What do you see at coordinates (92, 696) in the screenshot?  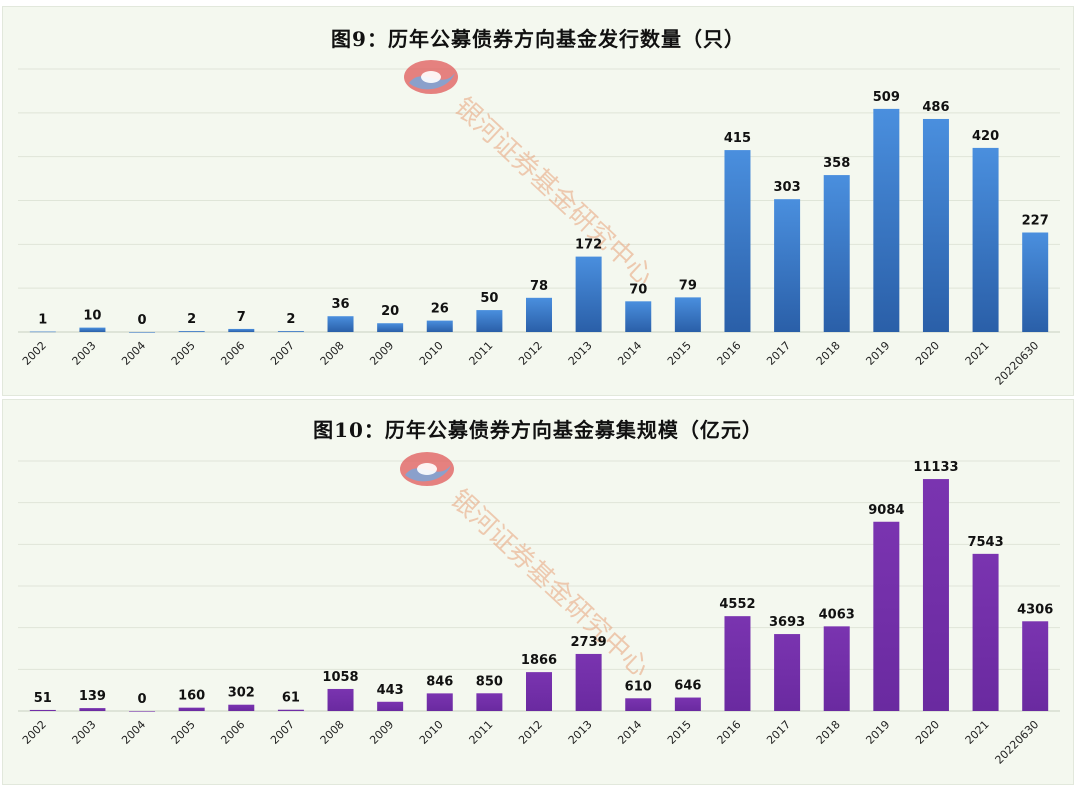 I see `data-label: 139` at bounding box center [92, 696].